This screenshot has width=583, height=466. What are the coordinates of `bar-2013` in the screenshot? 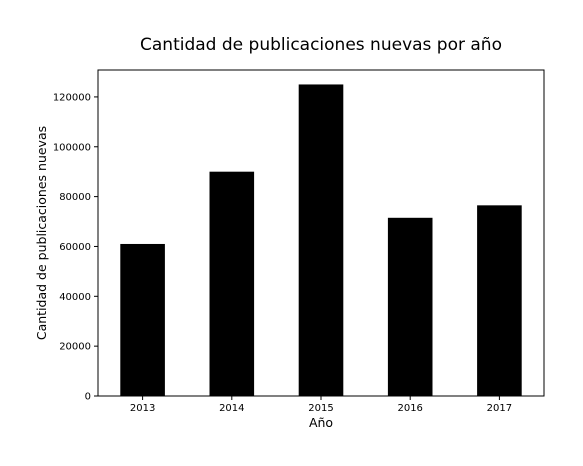 It's located at (142, 319).